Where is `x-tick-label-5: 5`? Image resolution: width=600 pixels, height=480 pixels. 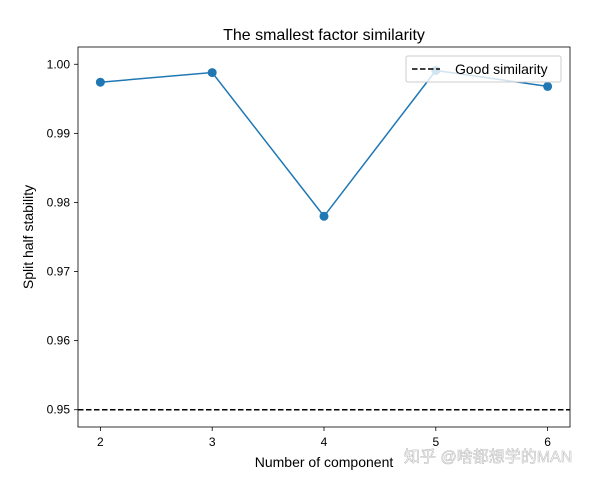 x-tick-label-5: 5 is located at coordinates (435, 442).